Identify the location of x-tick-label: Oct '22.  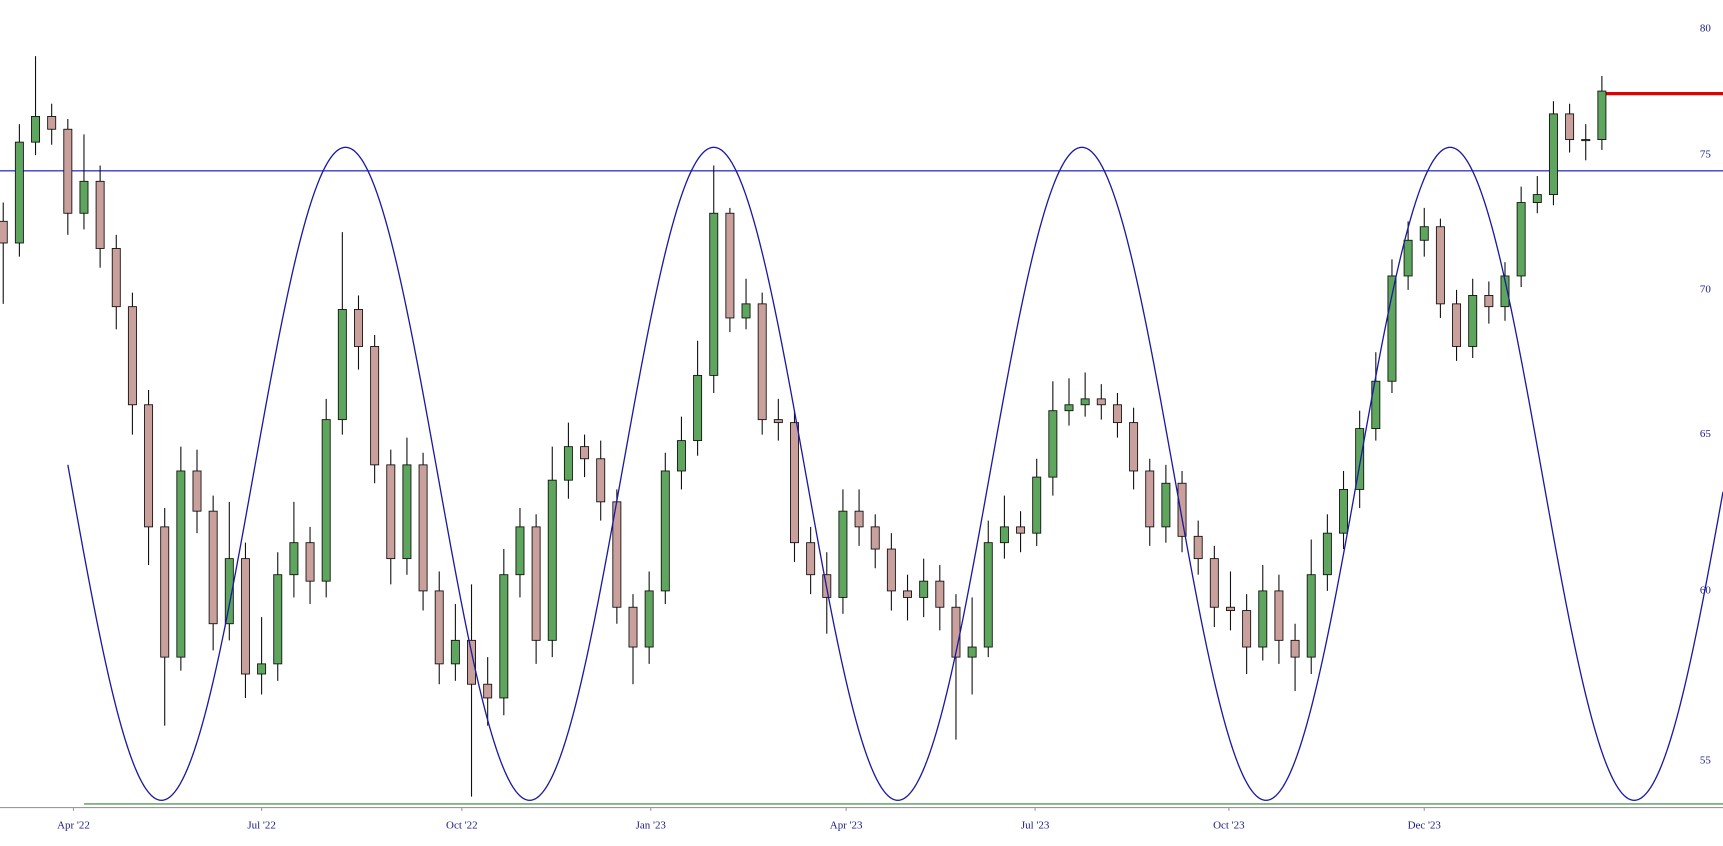
(462, 826).